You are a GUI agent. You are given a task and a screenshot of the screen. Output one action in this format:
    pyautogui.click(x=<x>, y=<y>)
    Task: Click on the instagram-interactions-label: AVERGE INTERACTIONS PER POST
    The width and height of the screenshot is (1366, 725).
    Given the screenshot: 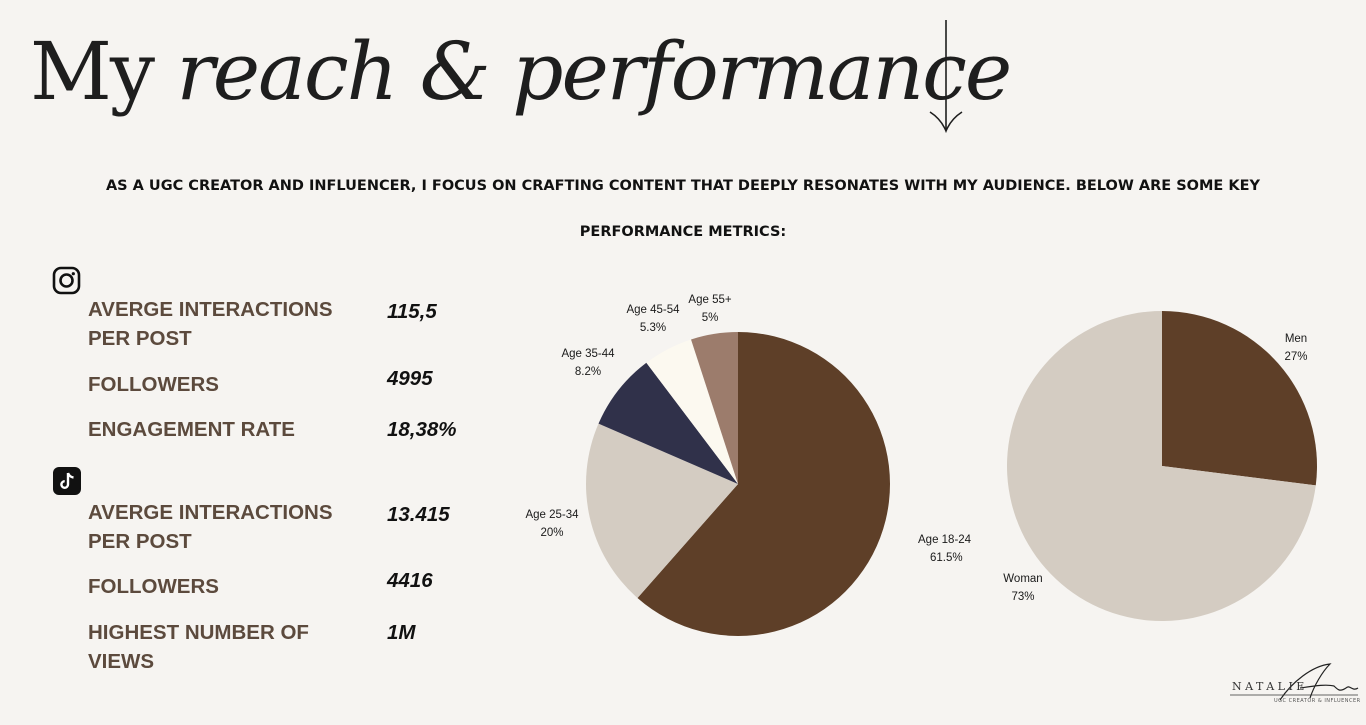 What is the action you would take?
    pyautogui.click(x=210, y=324)
    